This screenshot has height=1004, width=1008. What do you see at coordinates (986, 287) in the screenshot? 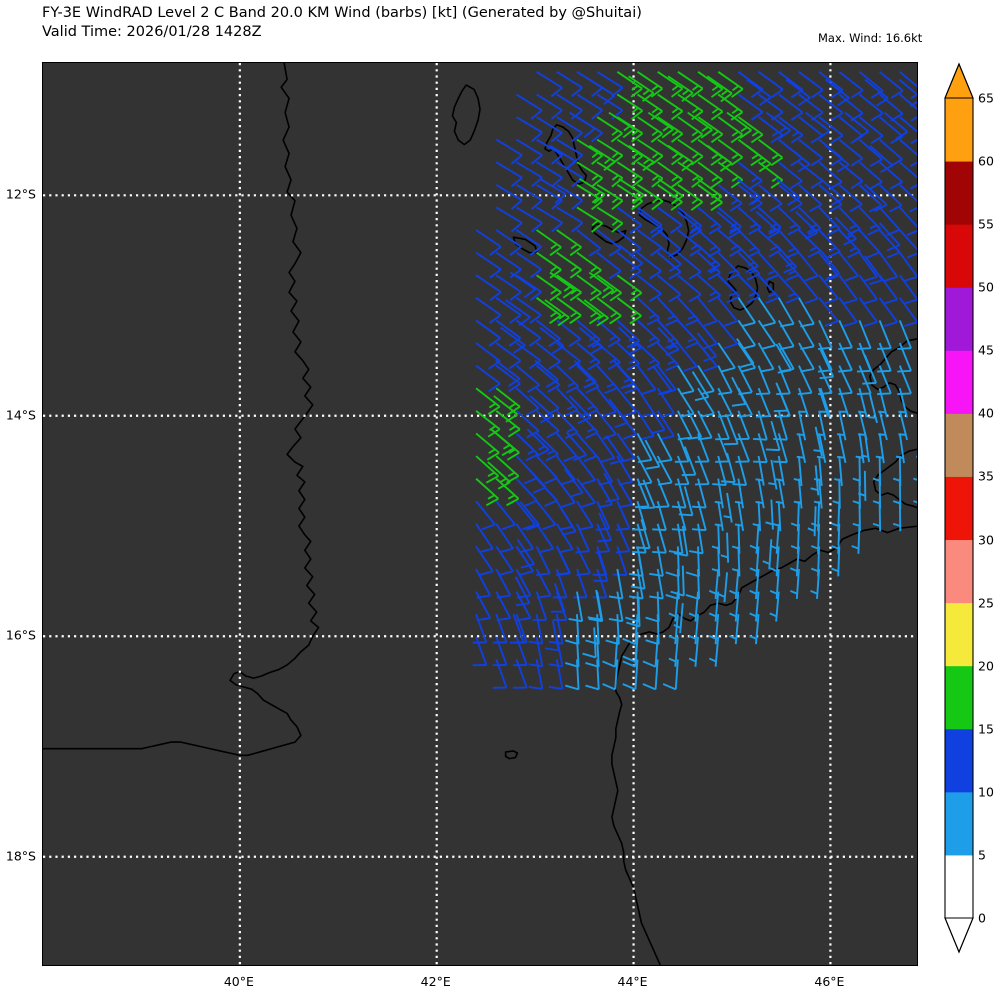
I see `colorbar-tick-50: 50` at bounding box center [986, 287].